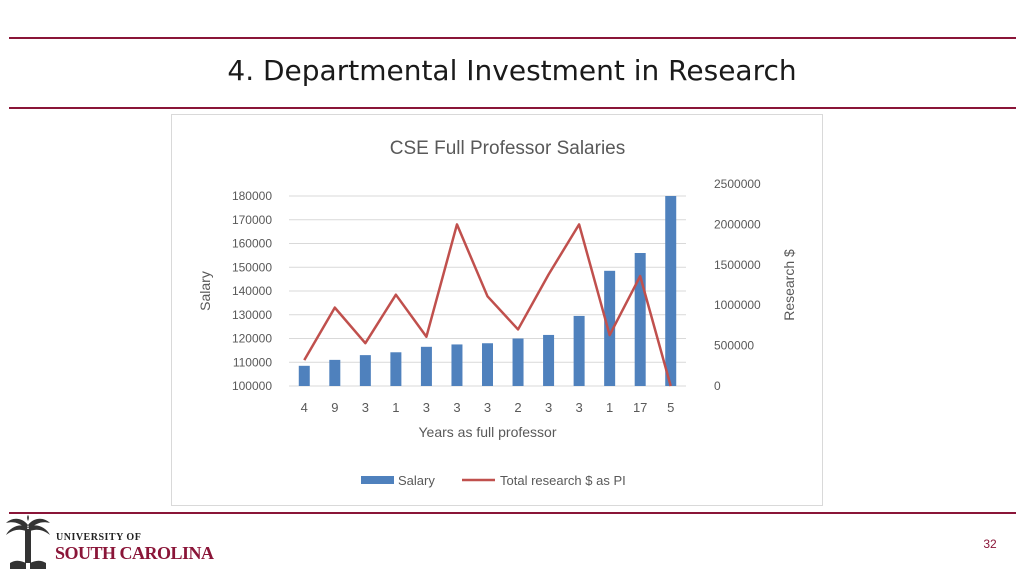  What do you see at coordinates (734, 346) in the screenshot?
I see `y2-tick-label: 500000` at bounding box center [734, 346].